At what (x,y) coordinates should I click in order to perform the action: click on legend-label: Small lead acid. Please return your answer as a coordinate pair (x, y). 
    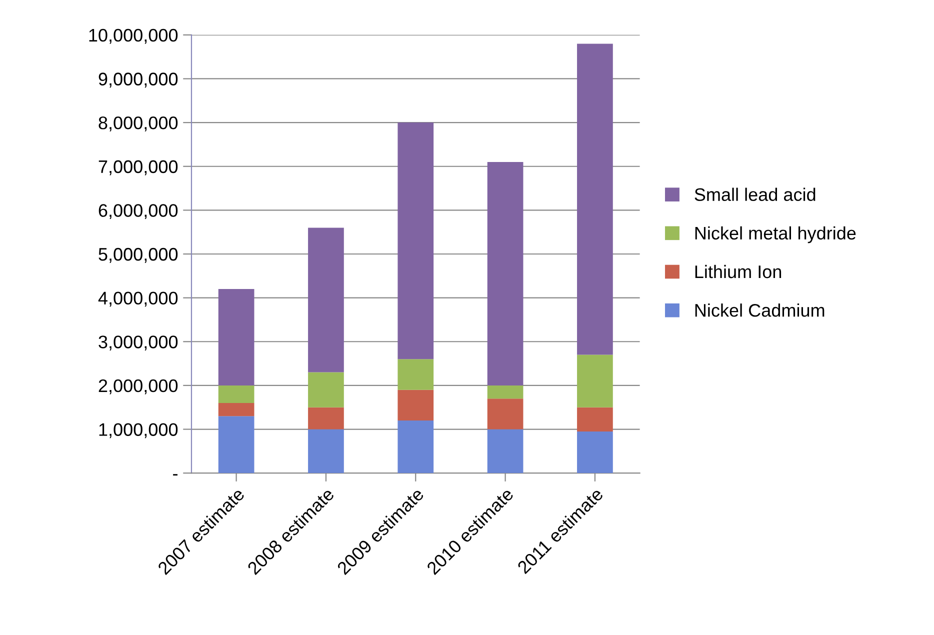
    Looking at the image, I should click on (755, 195).